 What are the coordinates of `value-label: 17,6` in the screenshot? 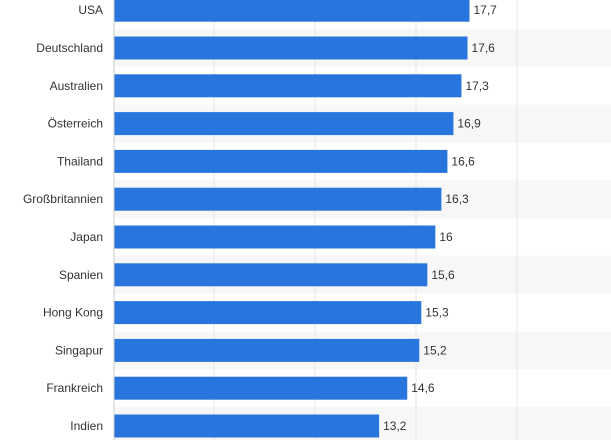 It's located at (483, 48).